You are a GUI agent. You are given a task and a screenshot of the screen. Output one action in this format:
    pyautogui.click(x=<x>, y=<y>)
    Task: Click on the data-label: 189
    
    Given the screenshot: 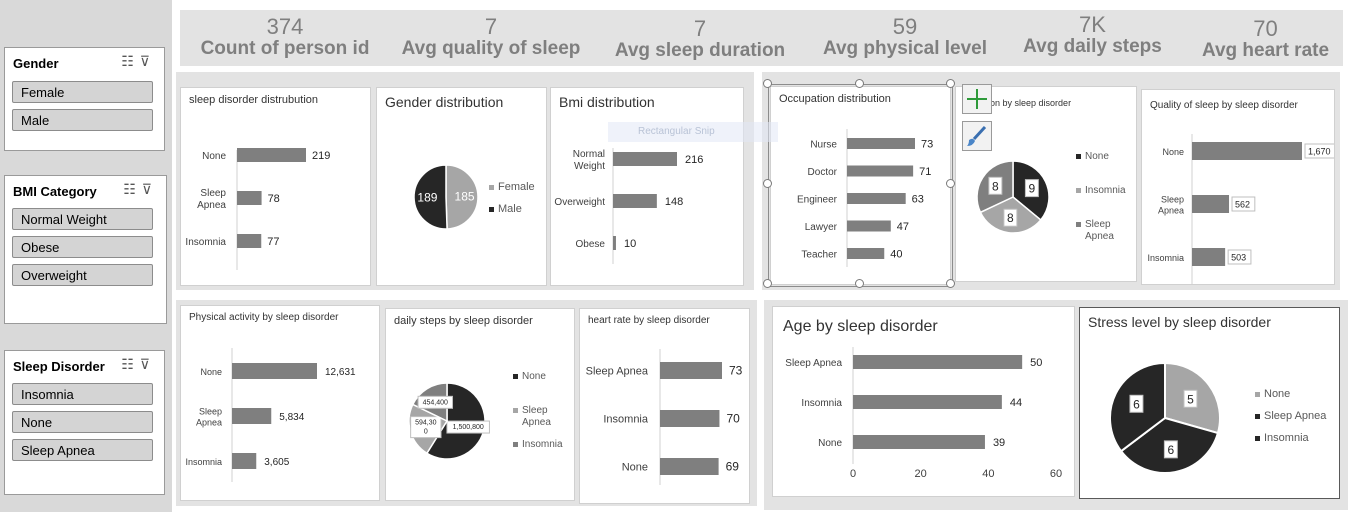 What is the action you would take?
    pyautogui.click(x=427, y=197)
    